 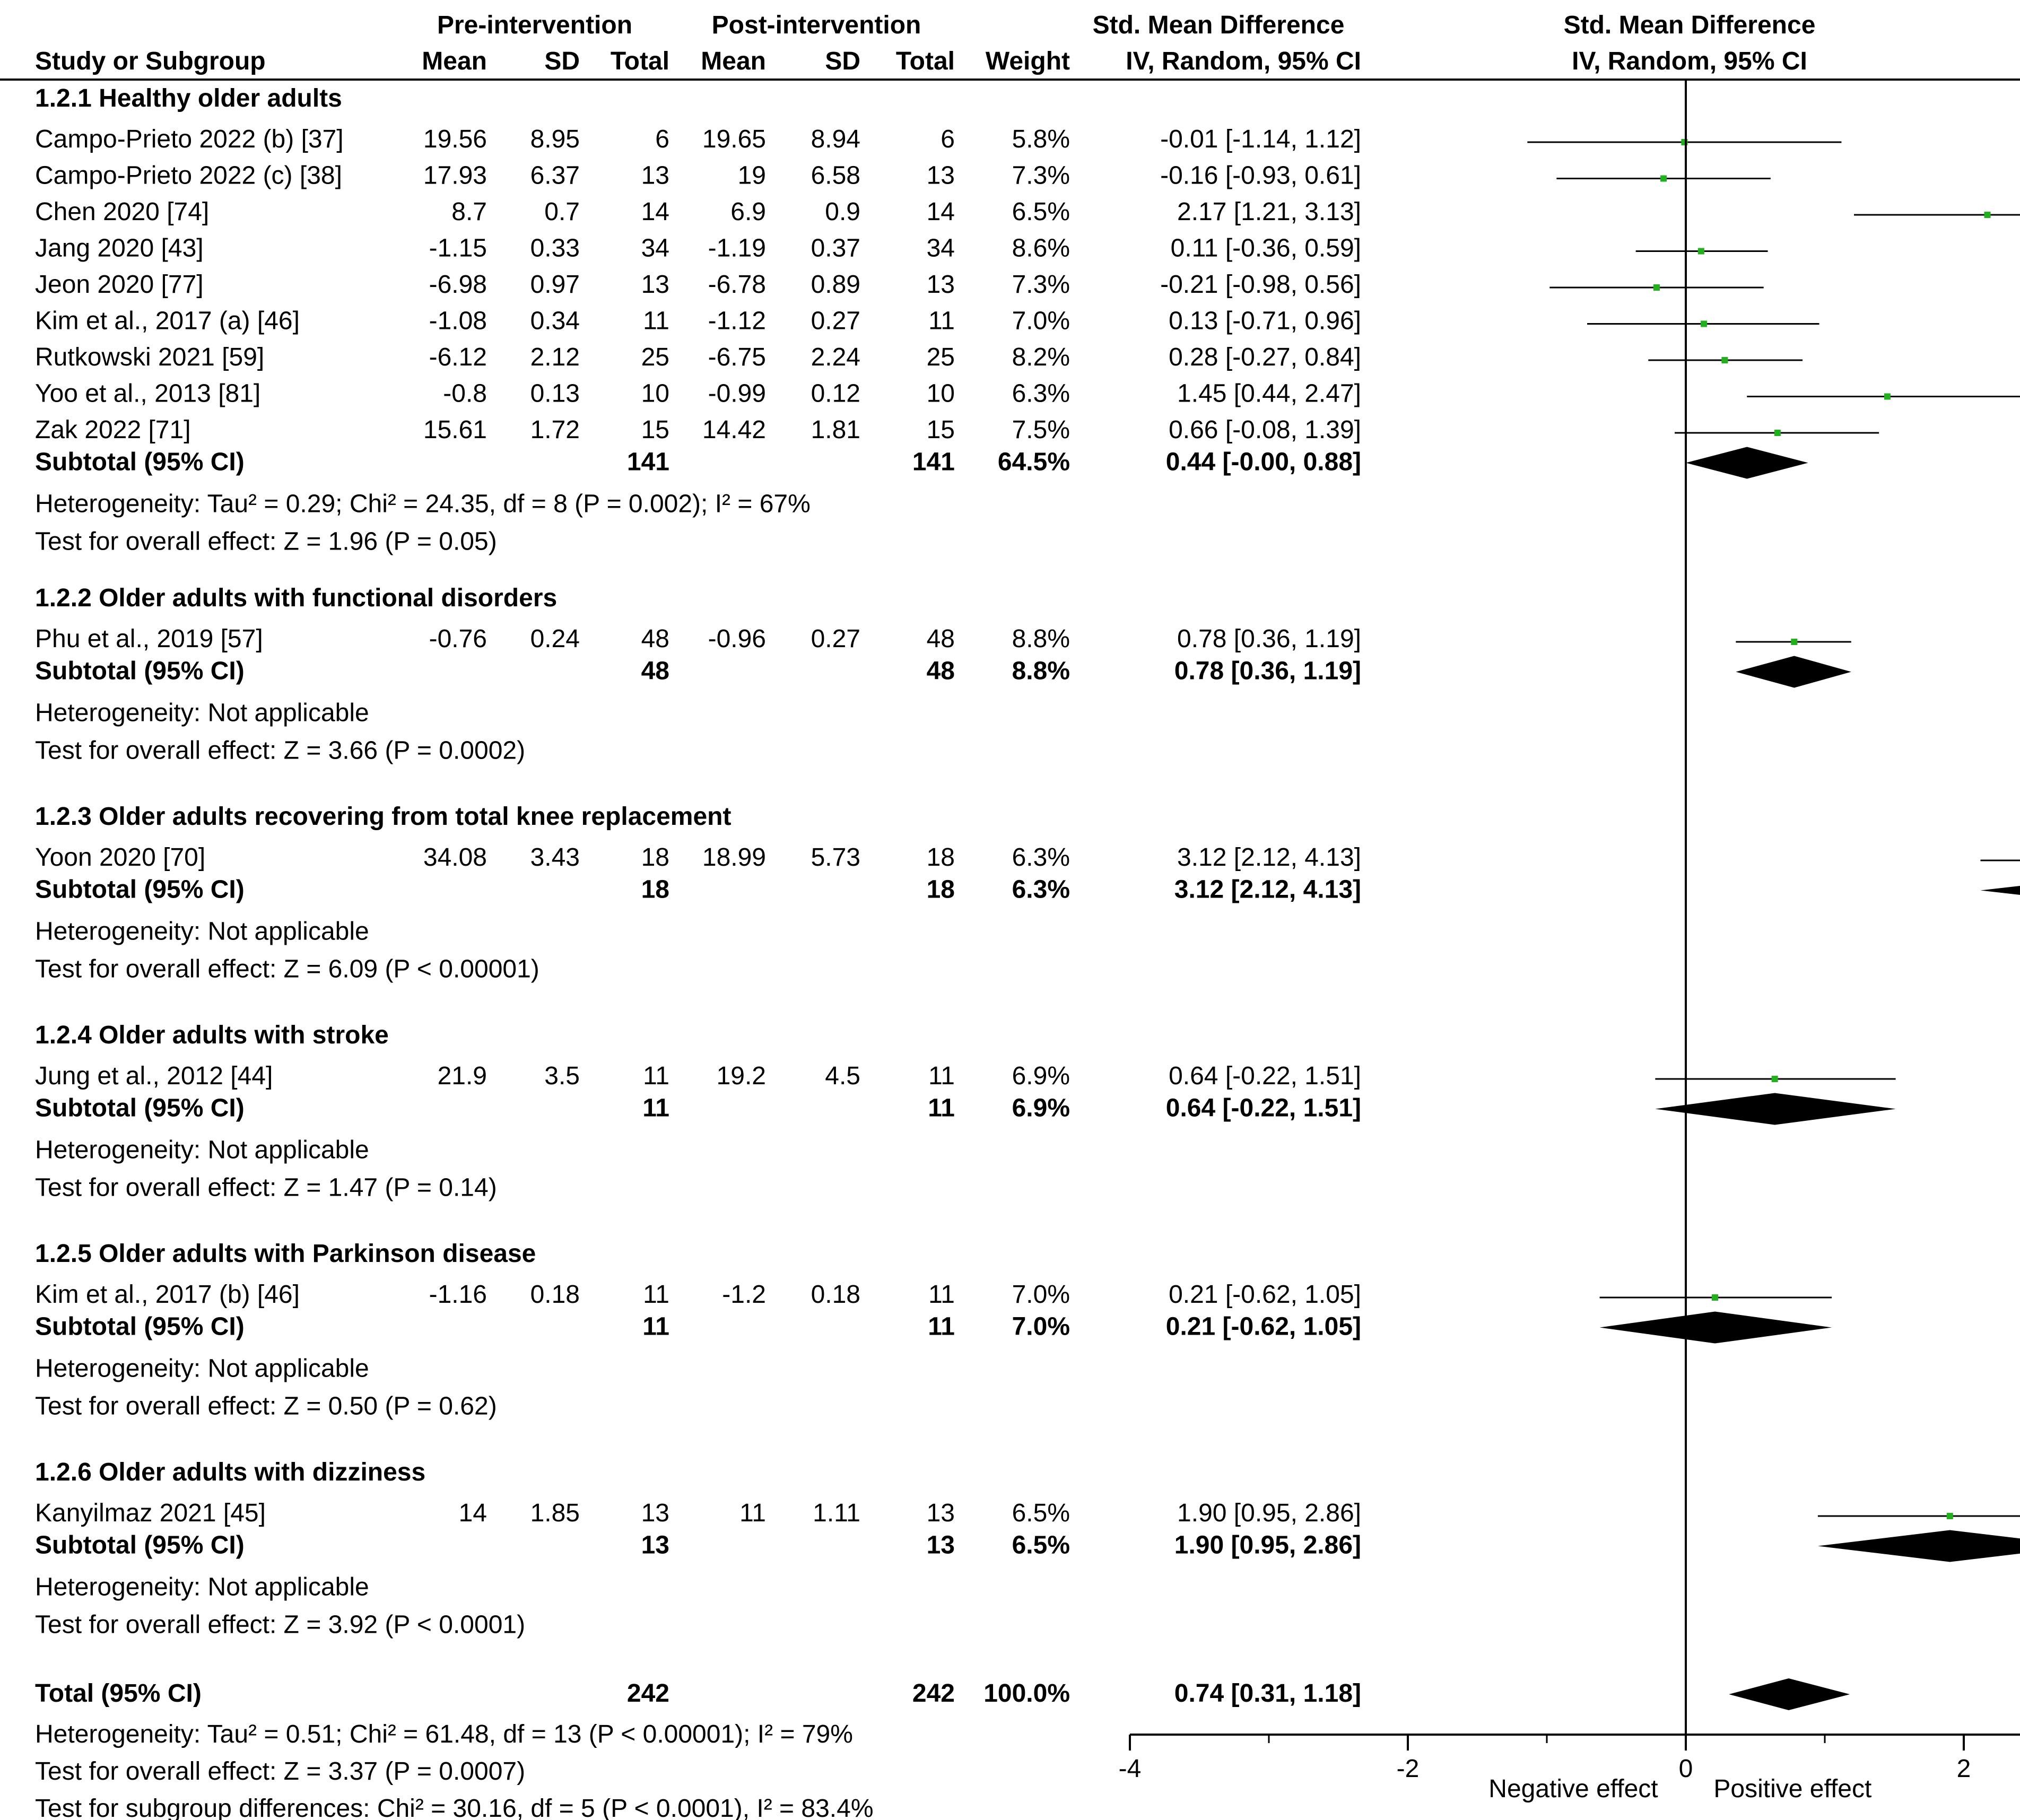 What do you see at coordinates (1964, 1769) in the screenshot?
I see `x-tick-label: 2` at bounding box center [1964, 1769].